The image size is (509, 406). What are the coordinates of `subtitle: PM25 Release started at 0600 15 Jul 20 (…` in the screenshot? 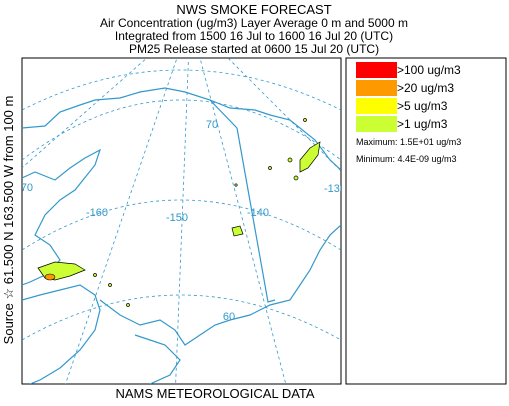 It's located at (254, 49).